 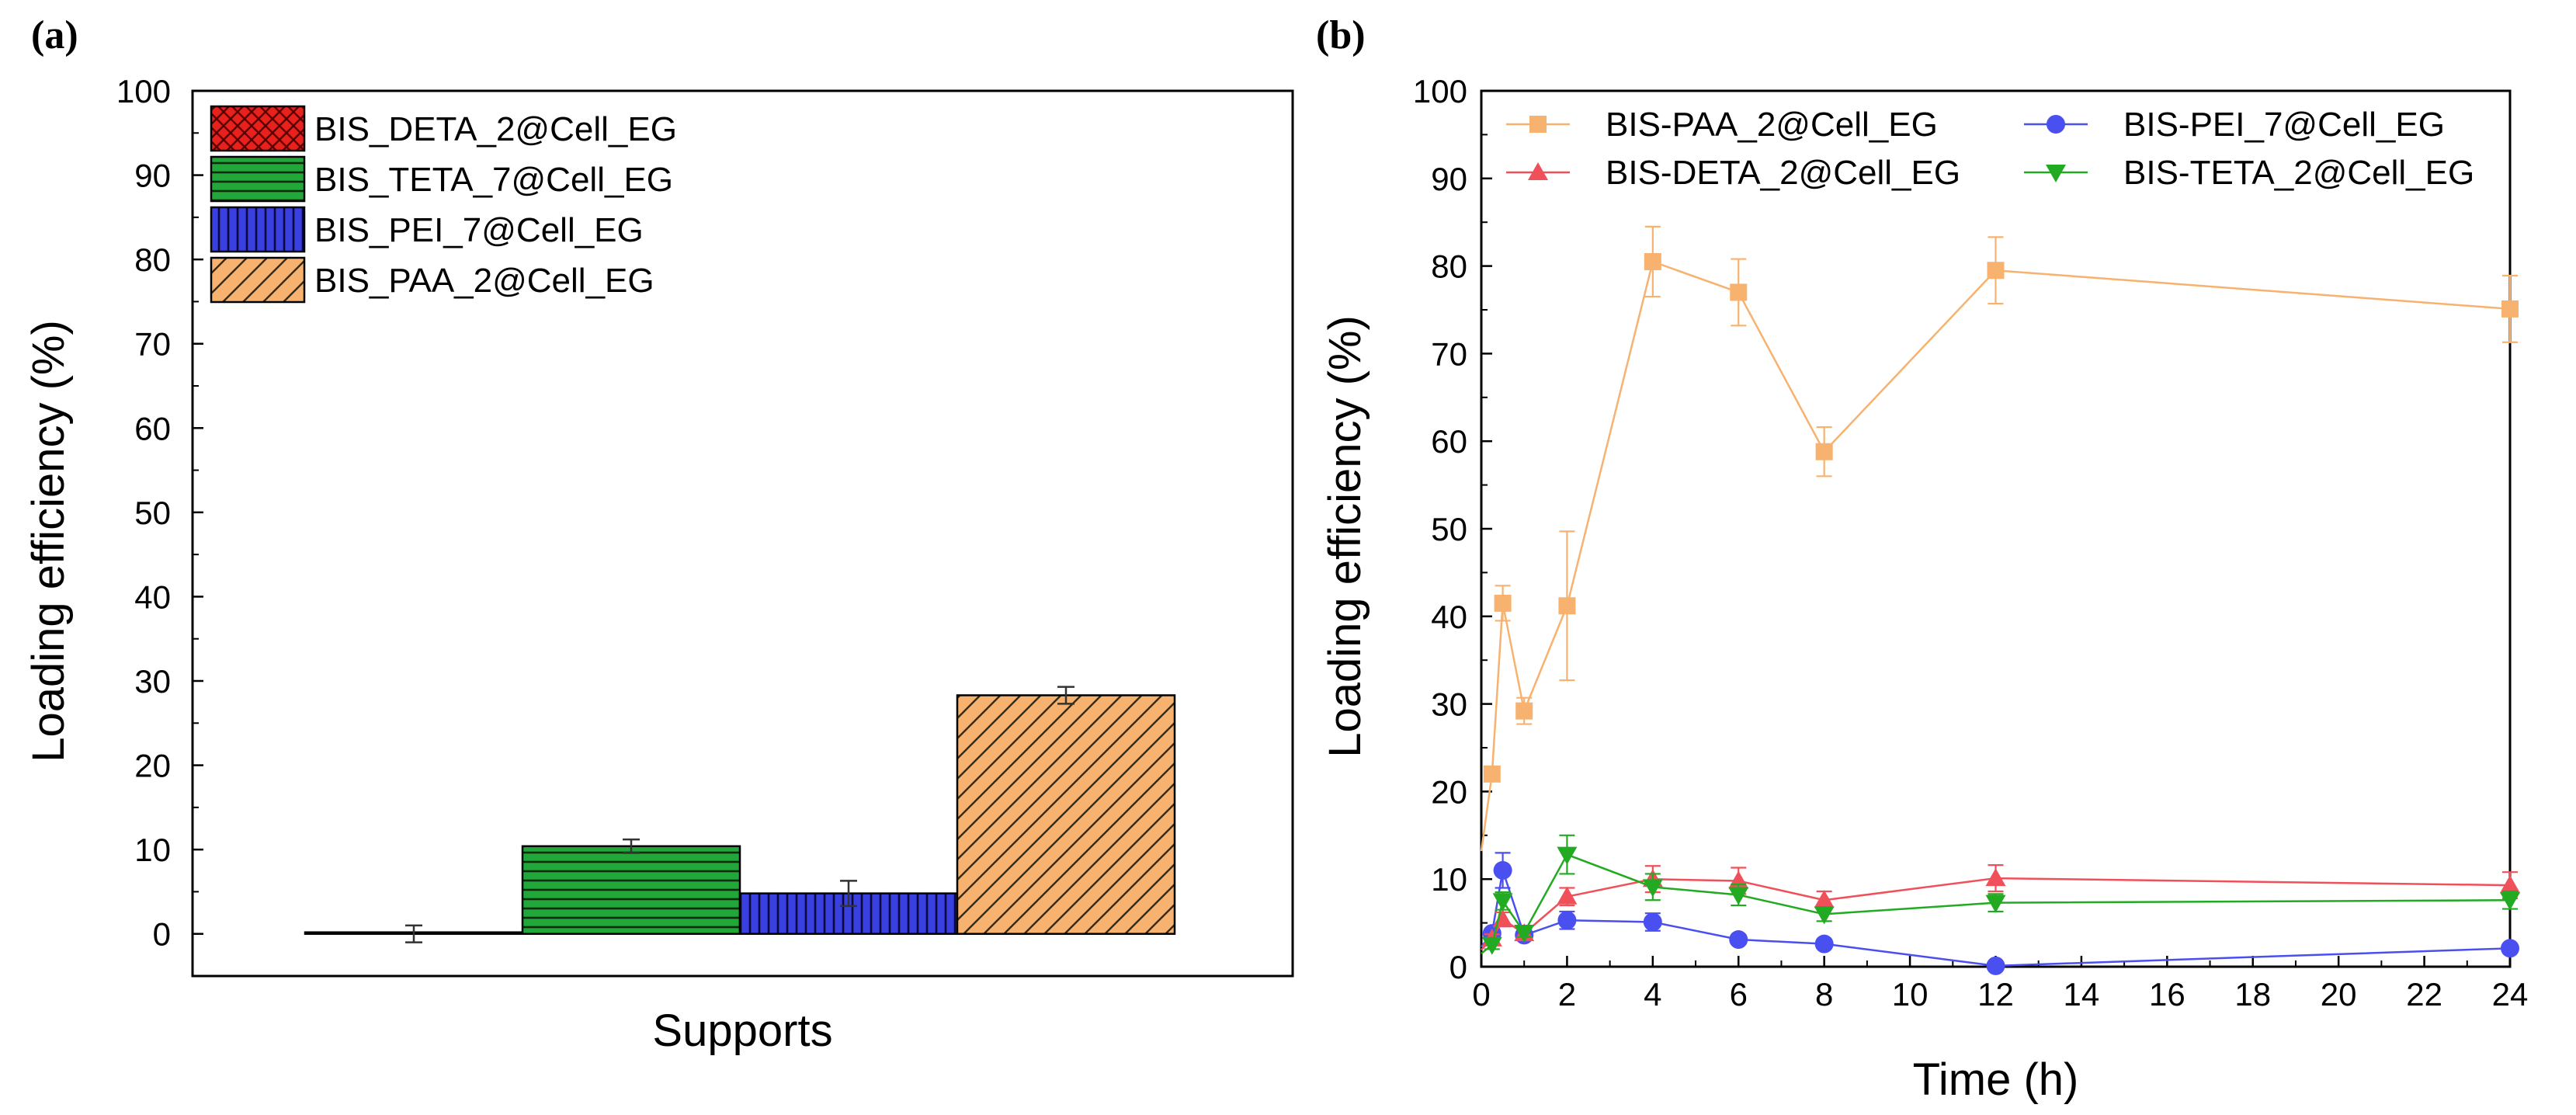 What do you see at coordinates (742, 1031) in the screenshot?
I see `x-axis-title: Supports` at bounding box center [742, 1031].